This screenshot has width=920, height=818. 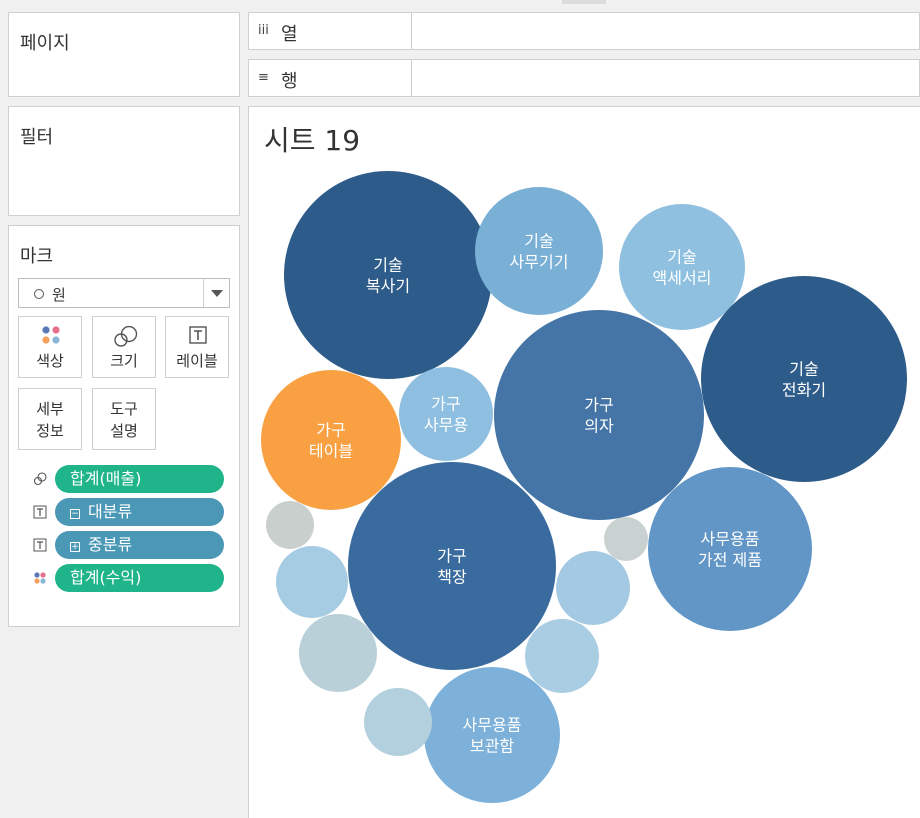 I want to click on marks-field-row: 합계(수익), so click(x=134, y=578).